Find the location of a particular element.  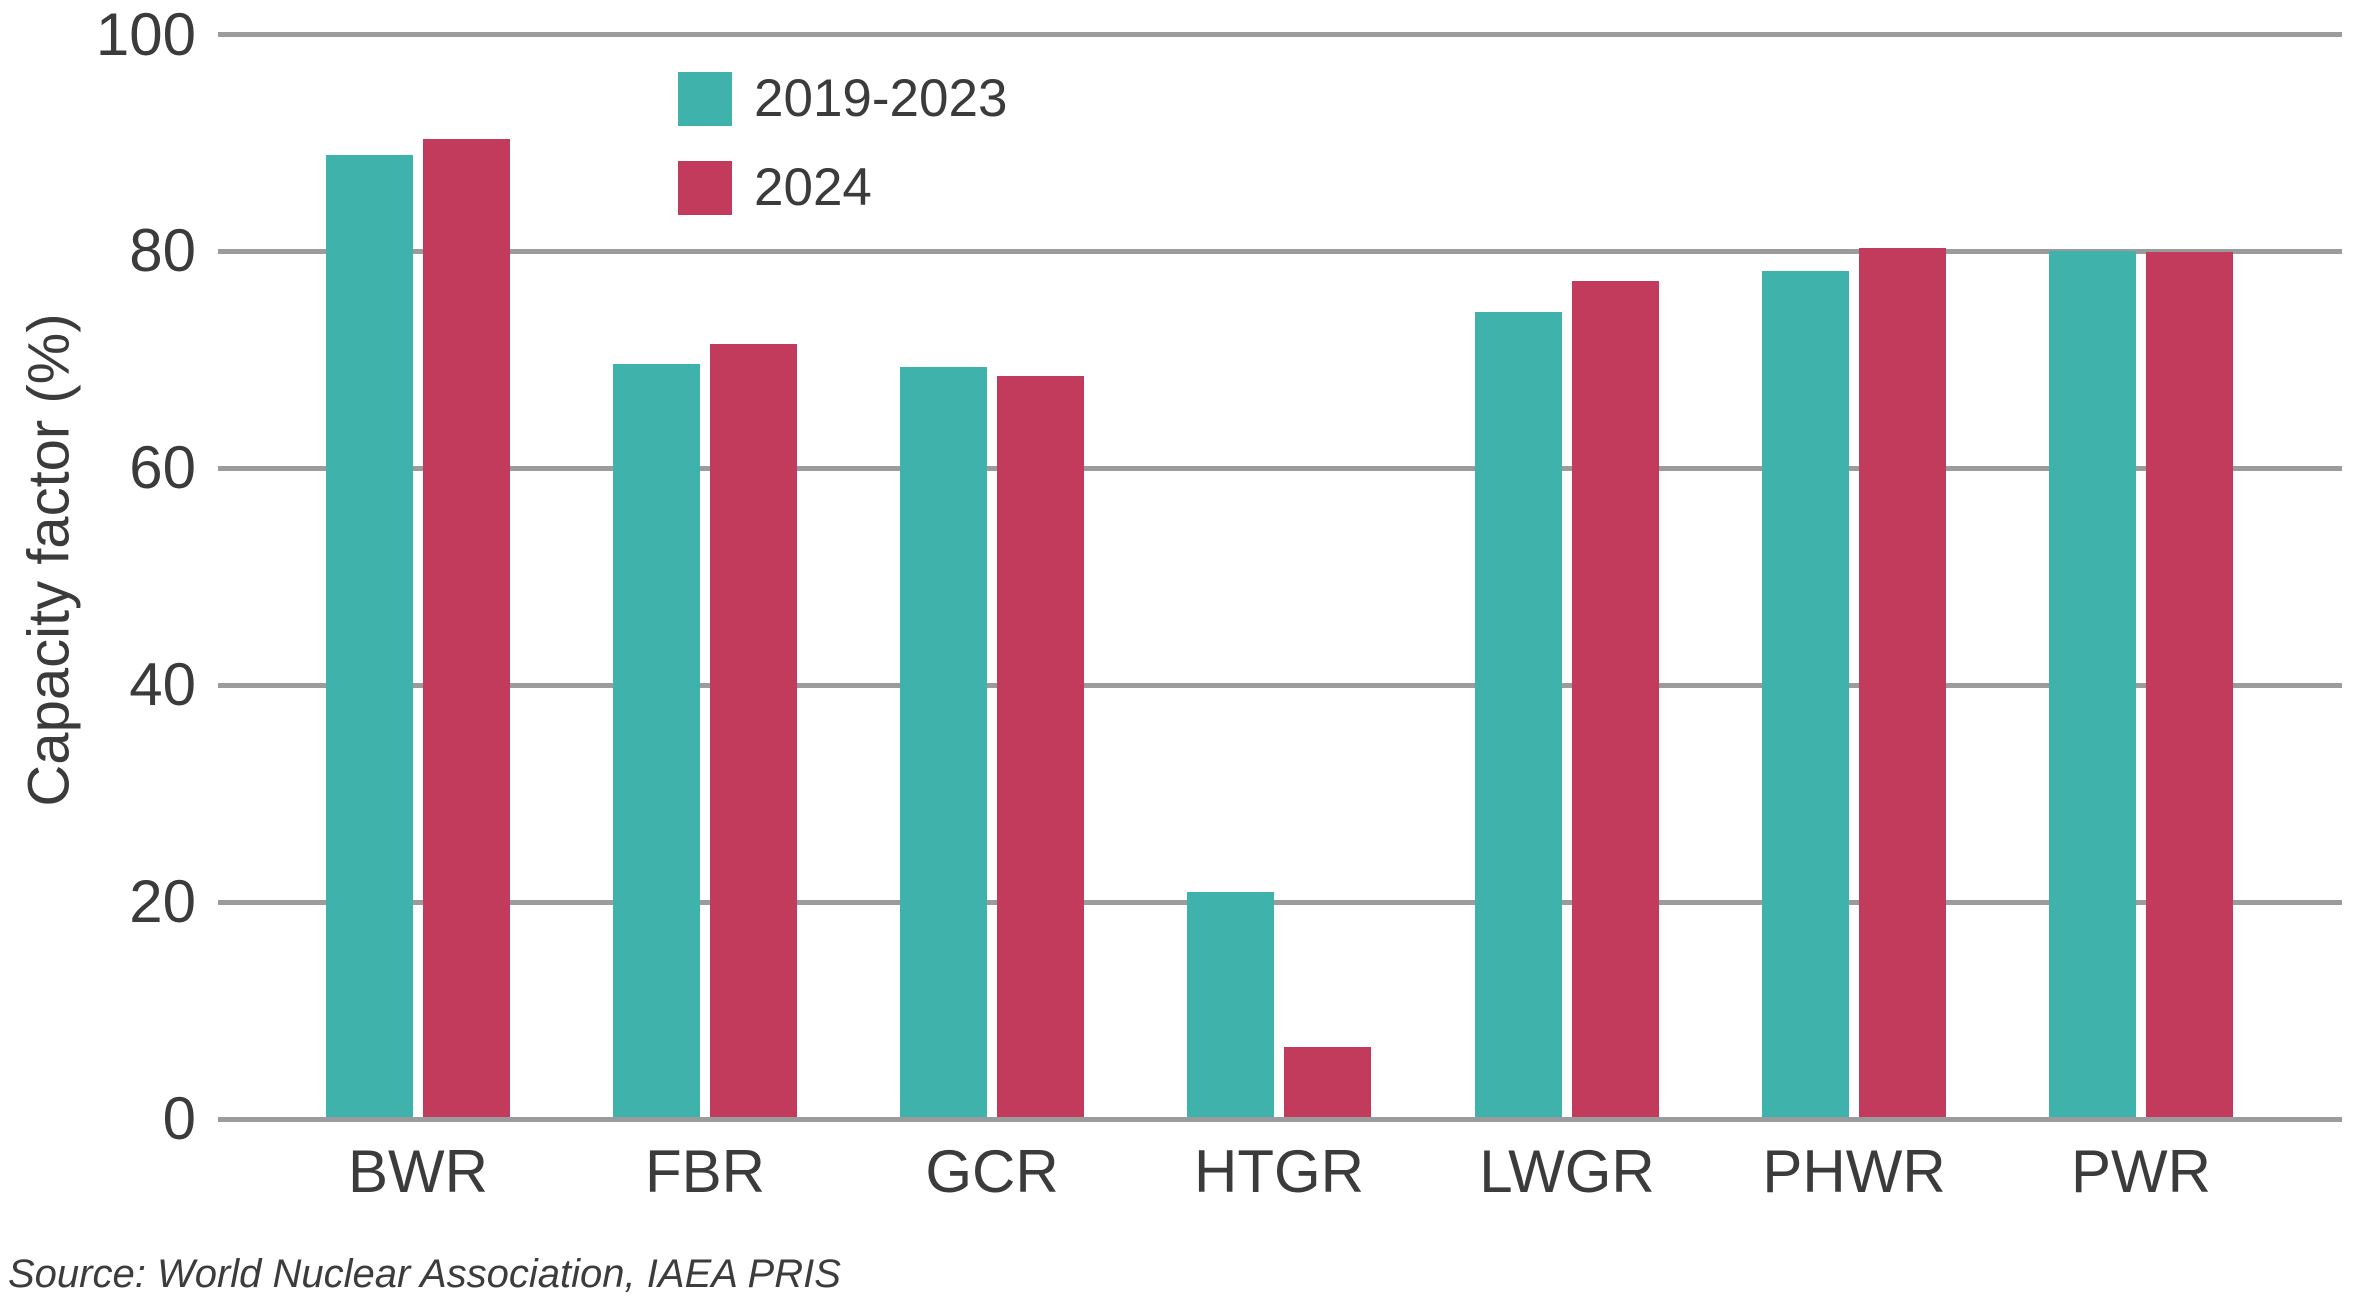

legend-row-2019-2023: 2019-2023 is located at coordinates (842, 99).